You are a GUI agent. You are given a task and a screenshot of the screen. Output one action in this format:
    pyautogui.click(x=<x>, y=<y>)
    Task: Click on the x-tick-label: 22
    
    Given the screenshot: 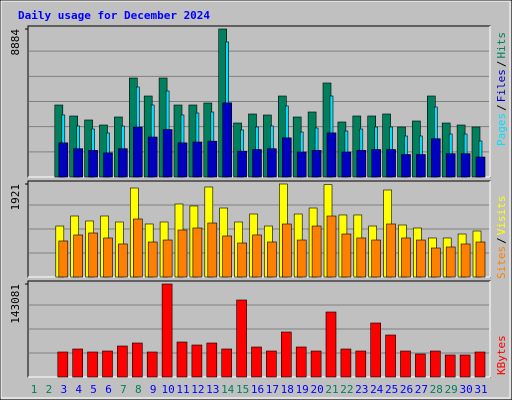 What is the action you would take?
    pyautogui.click(x=346, y=389)
    